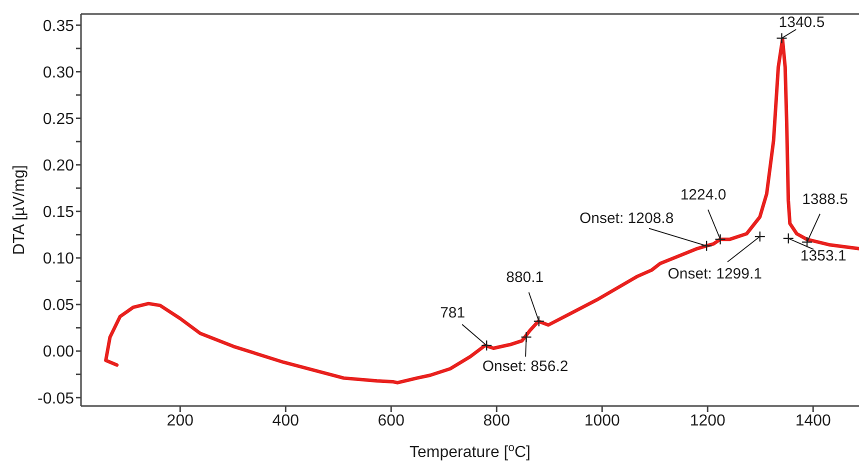  I want to click on y-tick-label: 0.05, so click(58, 305).